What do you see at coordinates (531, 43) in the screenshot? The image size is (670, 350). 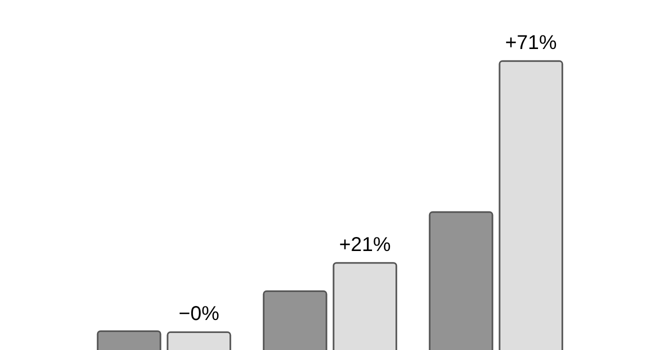 I see `annotation: +71%` at bounding box center [531, 43].